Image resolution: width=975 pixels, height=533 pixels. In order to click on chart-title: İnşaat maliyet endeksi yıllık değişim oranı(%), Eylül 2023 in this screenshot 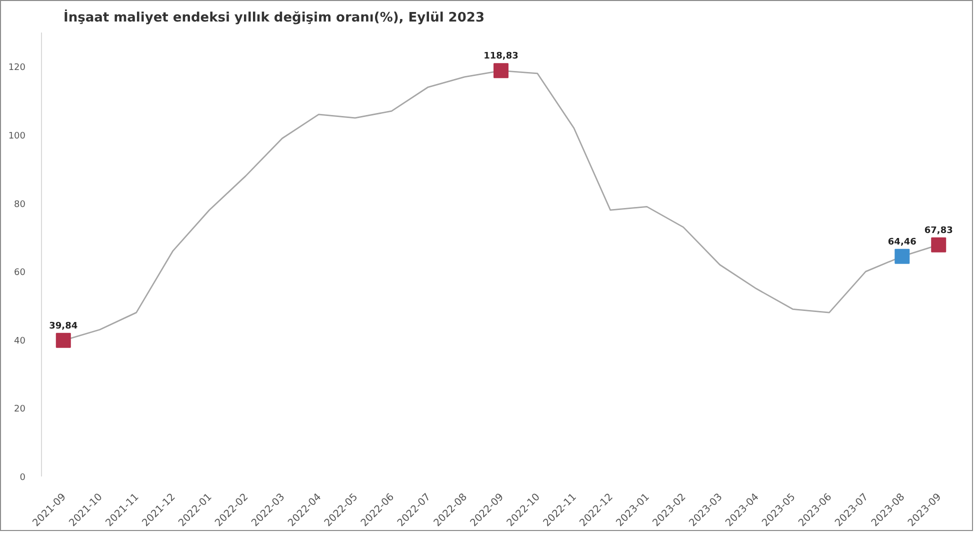, I will do `click(274, 17)`.